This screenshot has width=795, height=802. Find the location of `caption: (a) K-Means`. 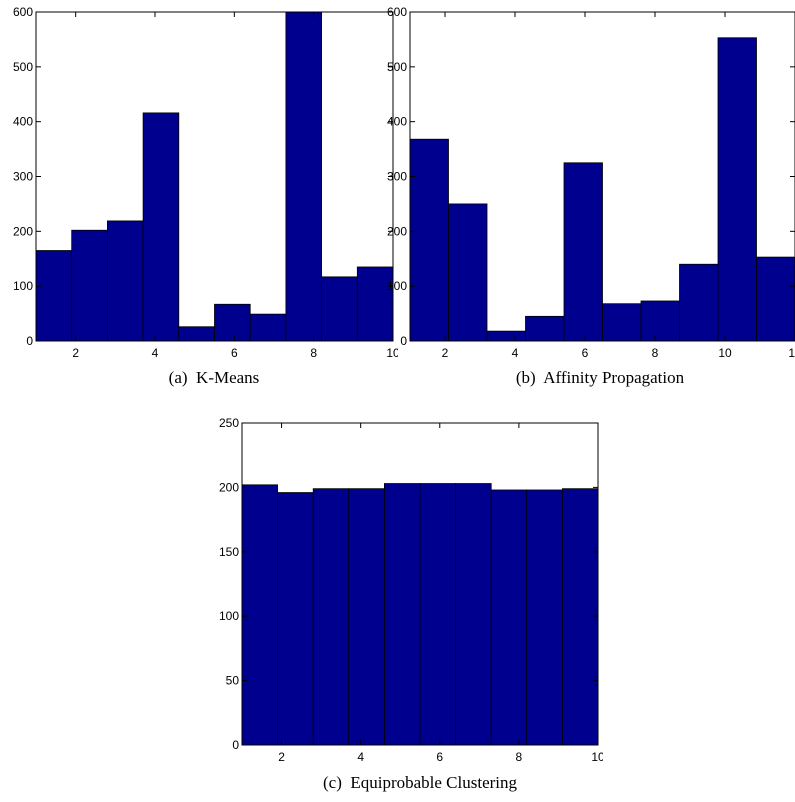

caption: (a) K-Means is located at coordinates (214, 377).